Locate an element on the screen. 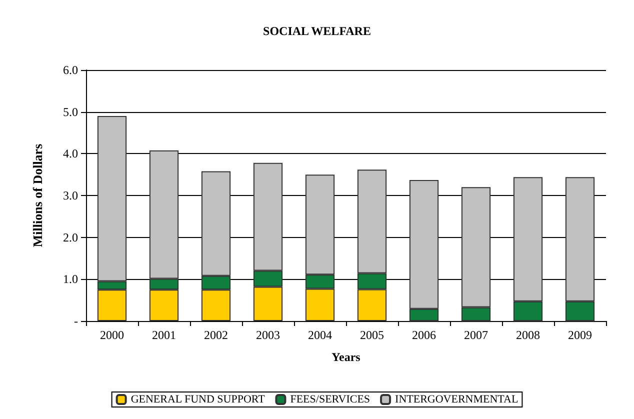 This screenshot has height=419, width=634. x-tick-label: 2000 is located at coordinates (112, 335).